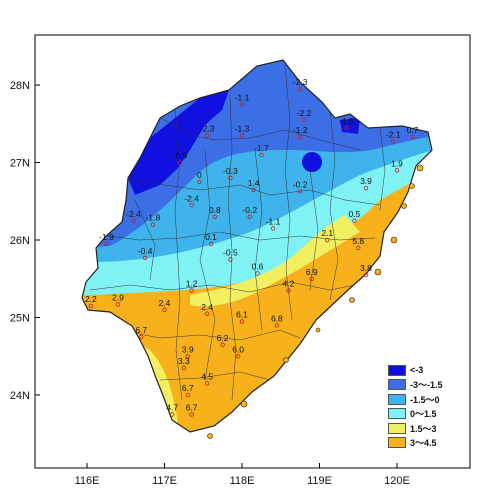 The width and height of the screenshot is (500, 500). I want to click on station-value-label: -2.1, so click(393, 135).